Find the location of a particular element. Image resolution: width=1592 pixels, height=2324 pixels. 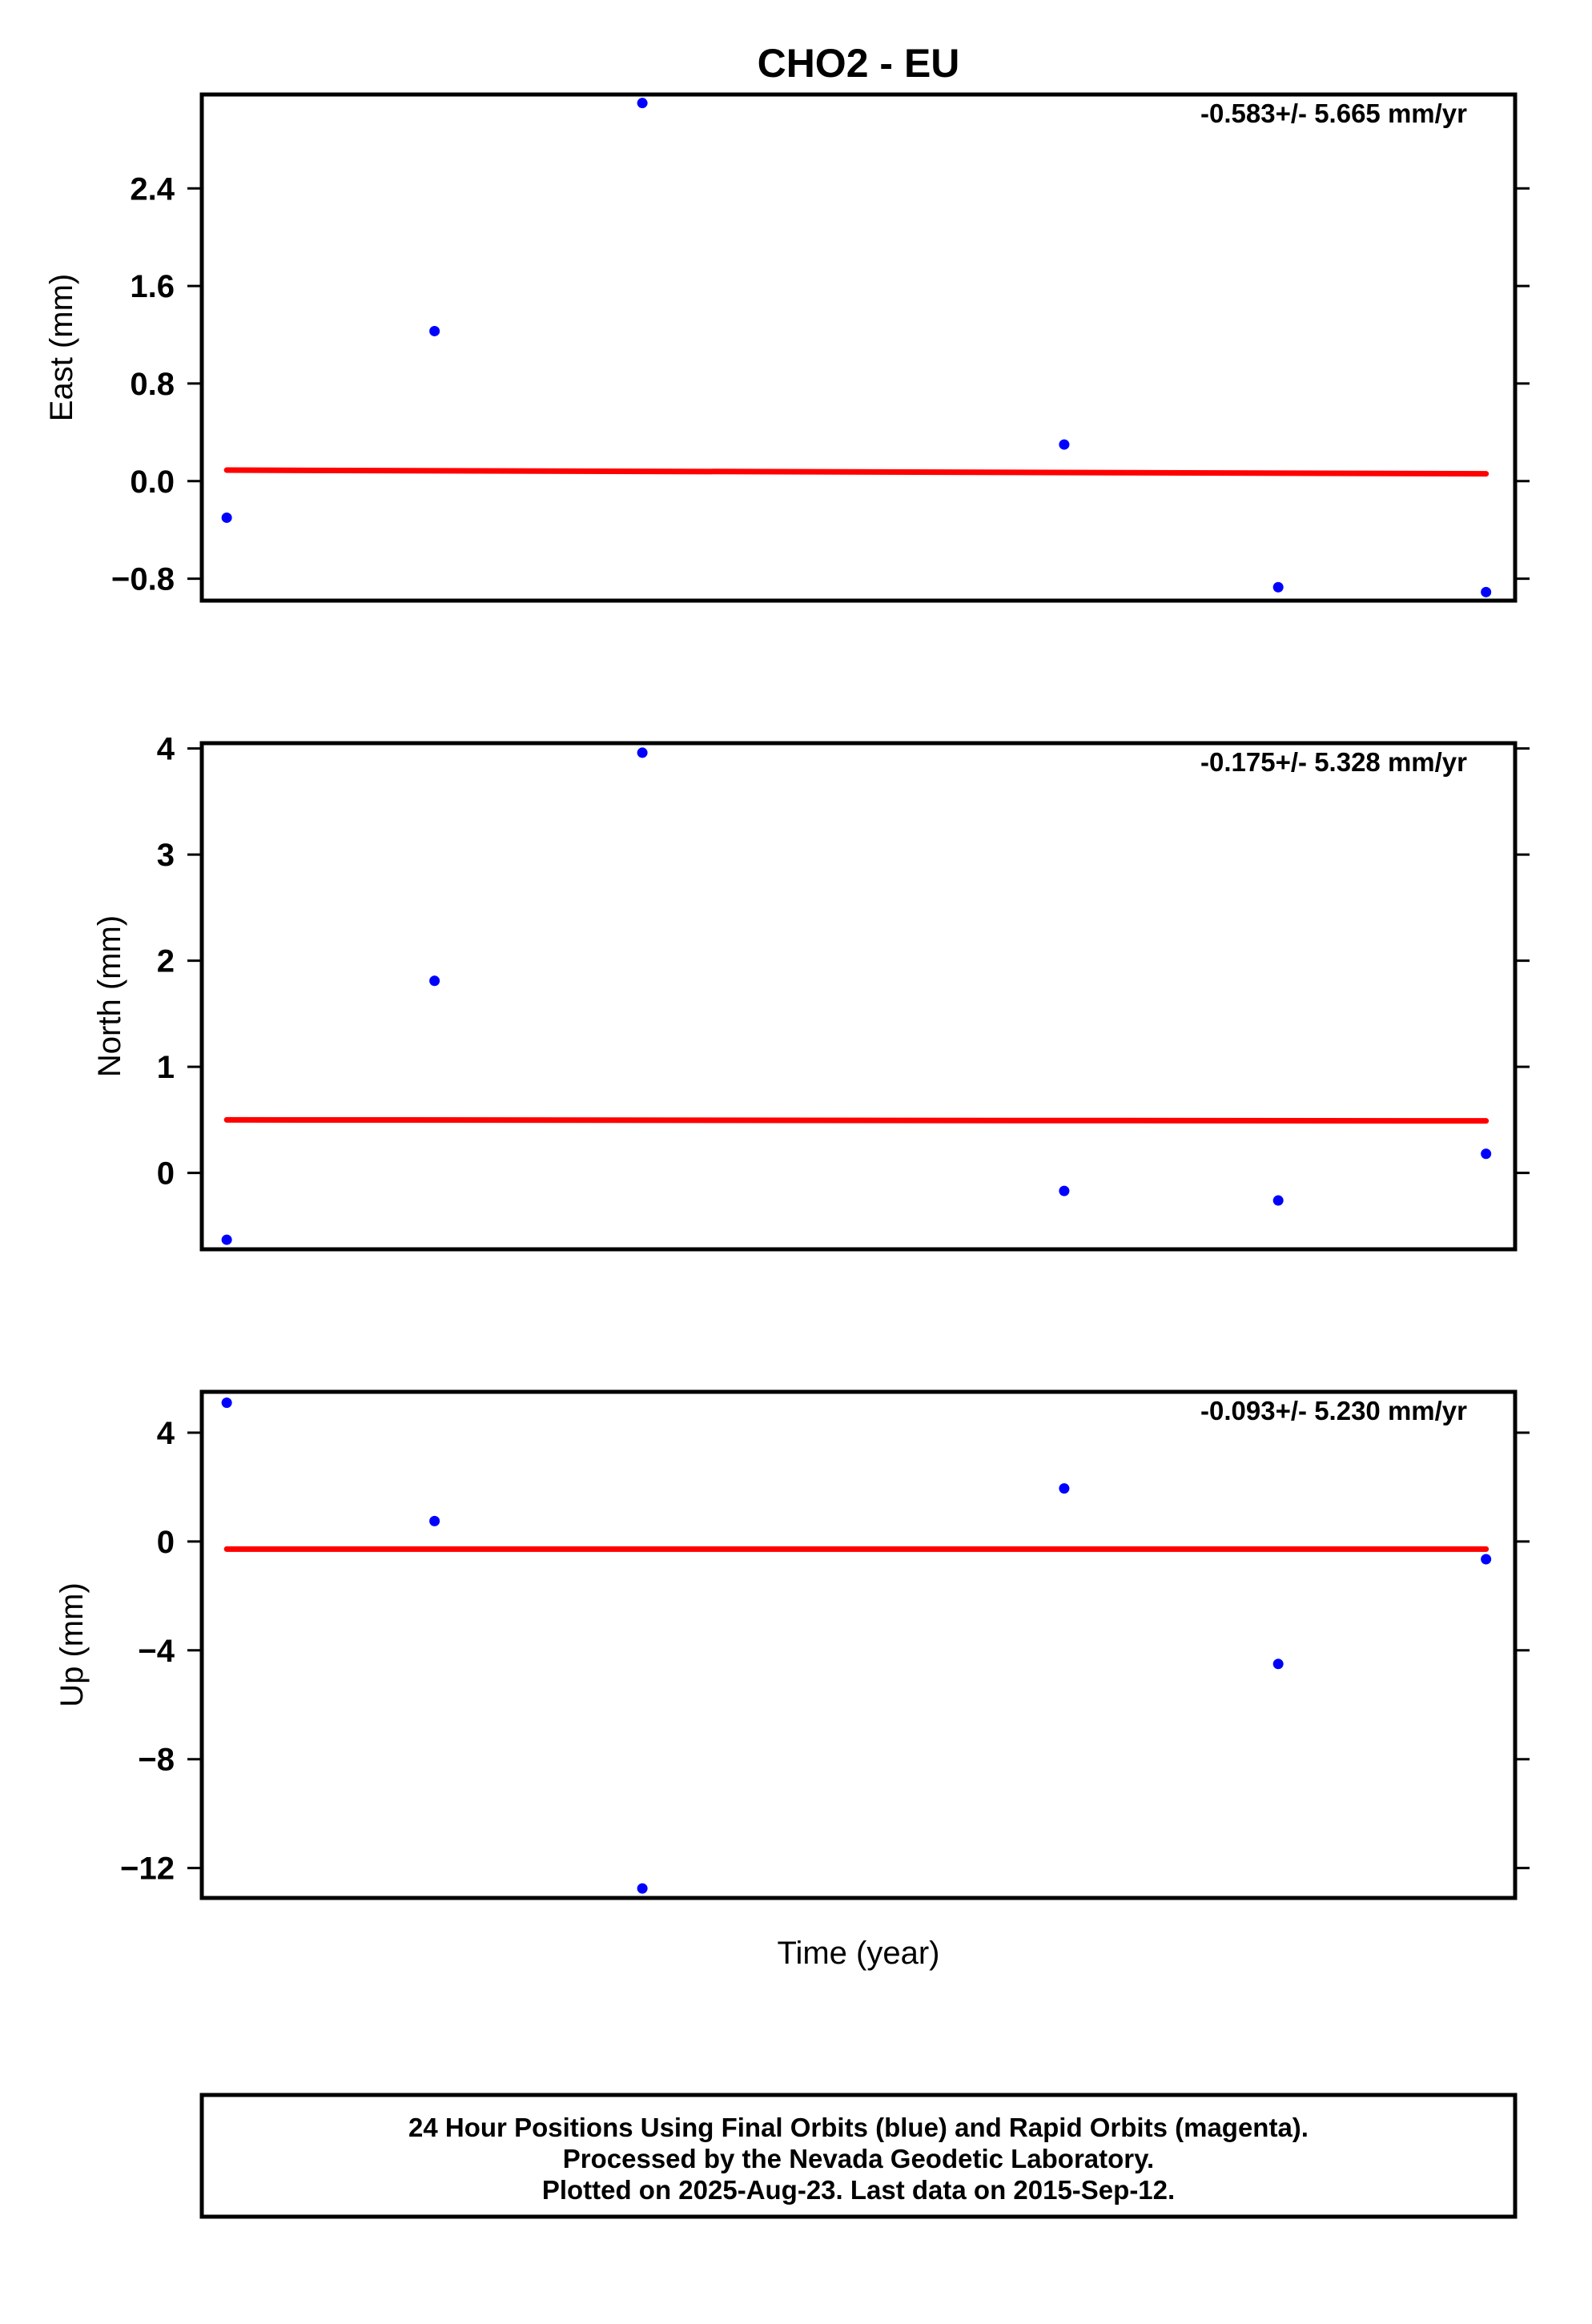

east-y-axis-label: East (mm) is located at coordinates (61, 347).